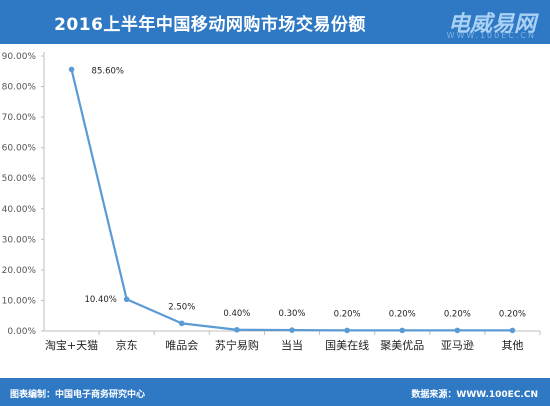  Describe the element at coordinates (100, 300) in the screenshot. I see `data-label: 10.40%` at that location.